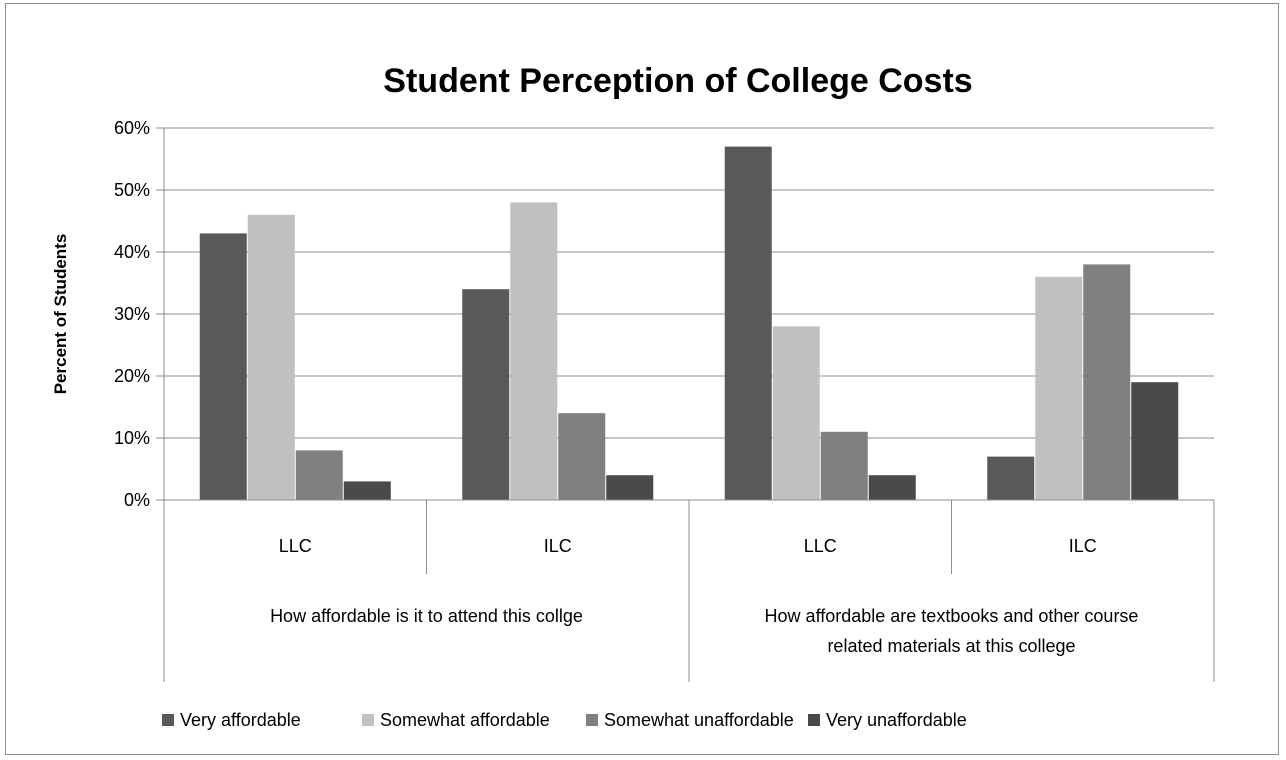 The width and height of the screenshot is (1286, 760). Describe the element at coordinates (699, 720) in the screenshot. I see `legend-label: Somewhat unaffordable` at that location.